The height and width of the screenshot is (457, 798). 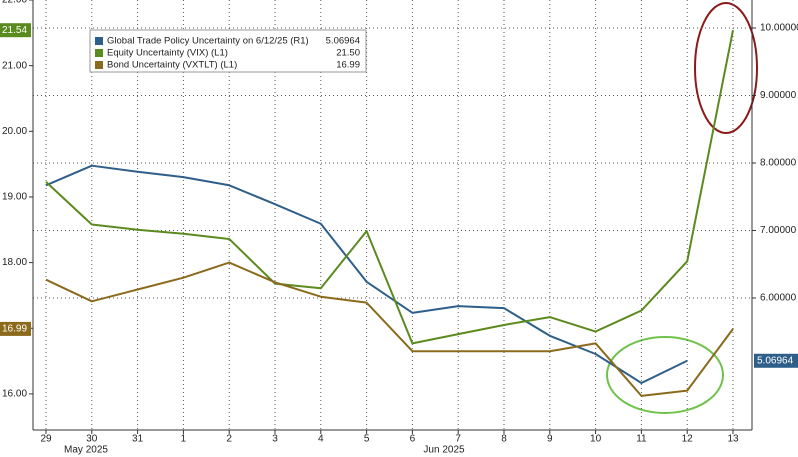 I want to click on y-tick-label: 18.00, so click(x=14, y=262).